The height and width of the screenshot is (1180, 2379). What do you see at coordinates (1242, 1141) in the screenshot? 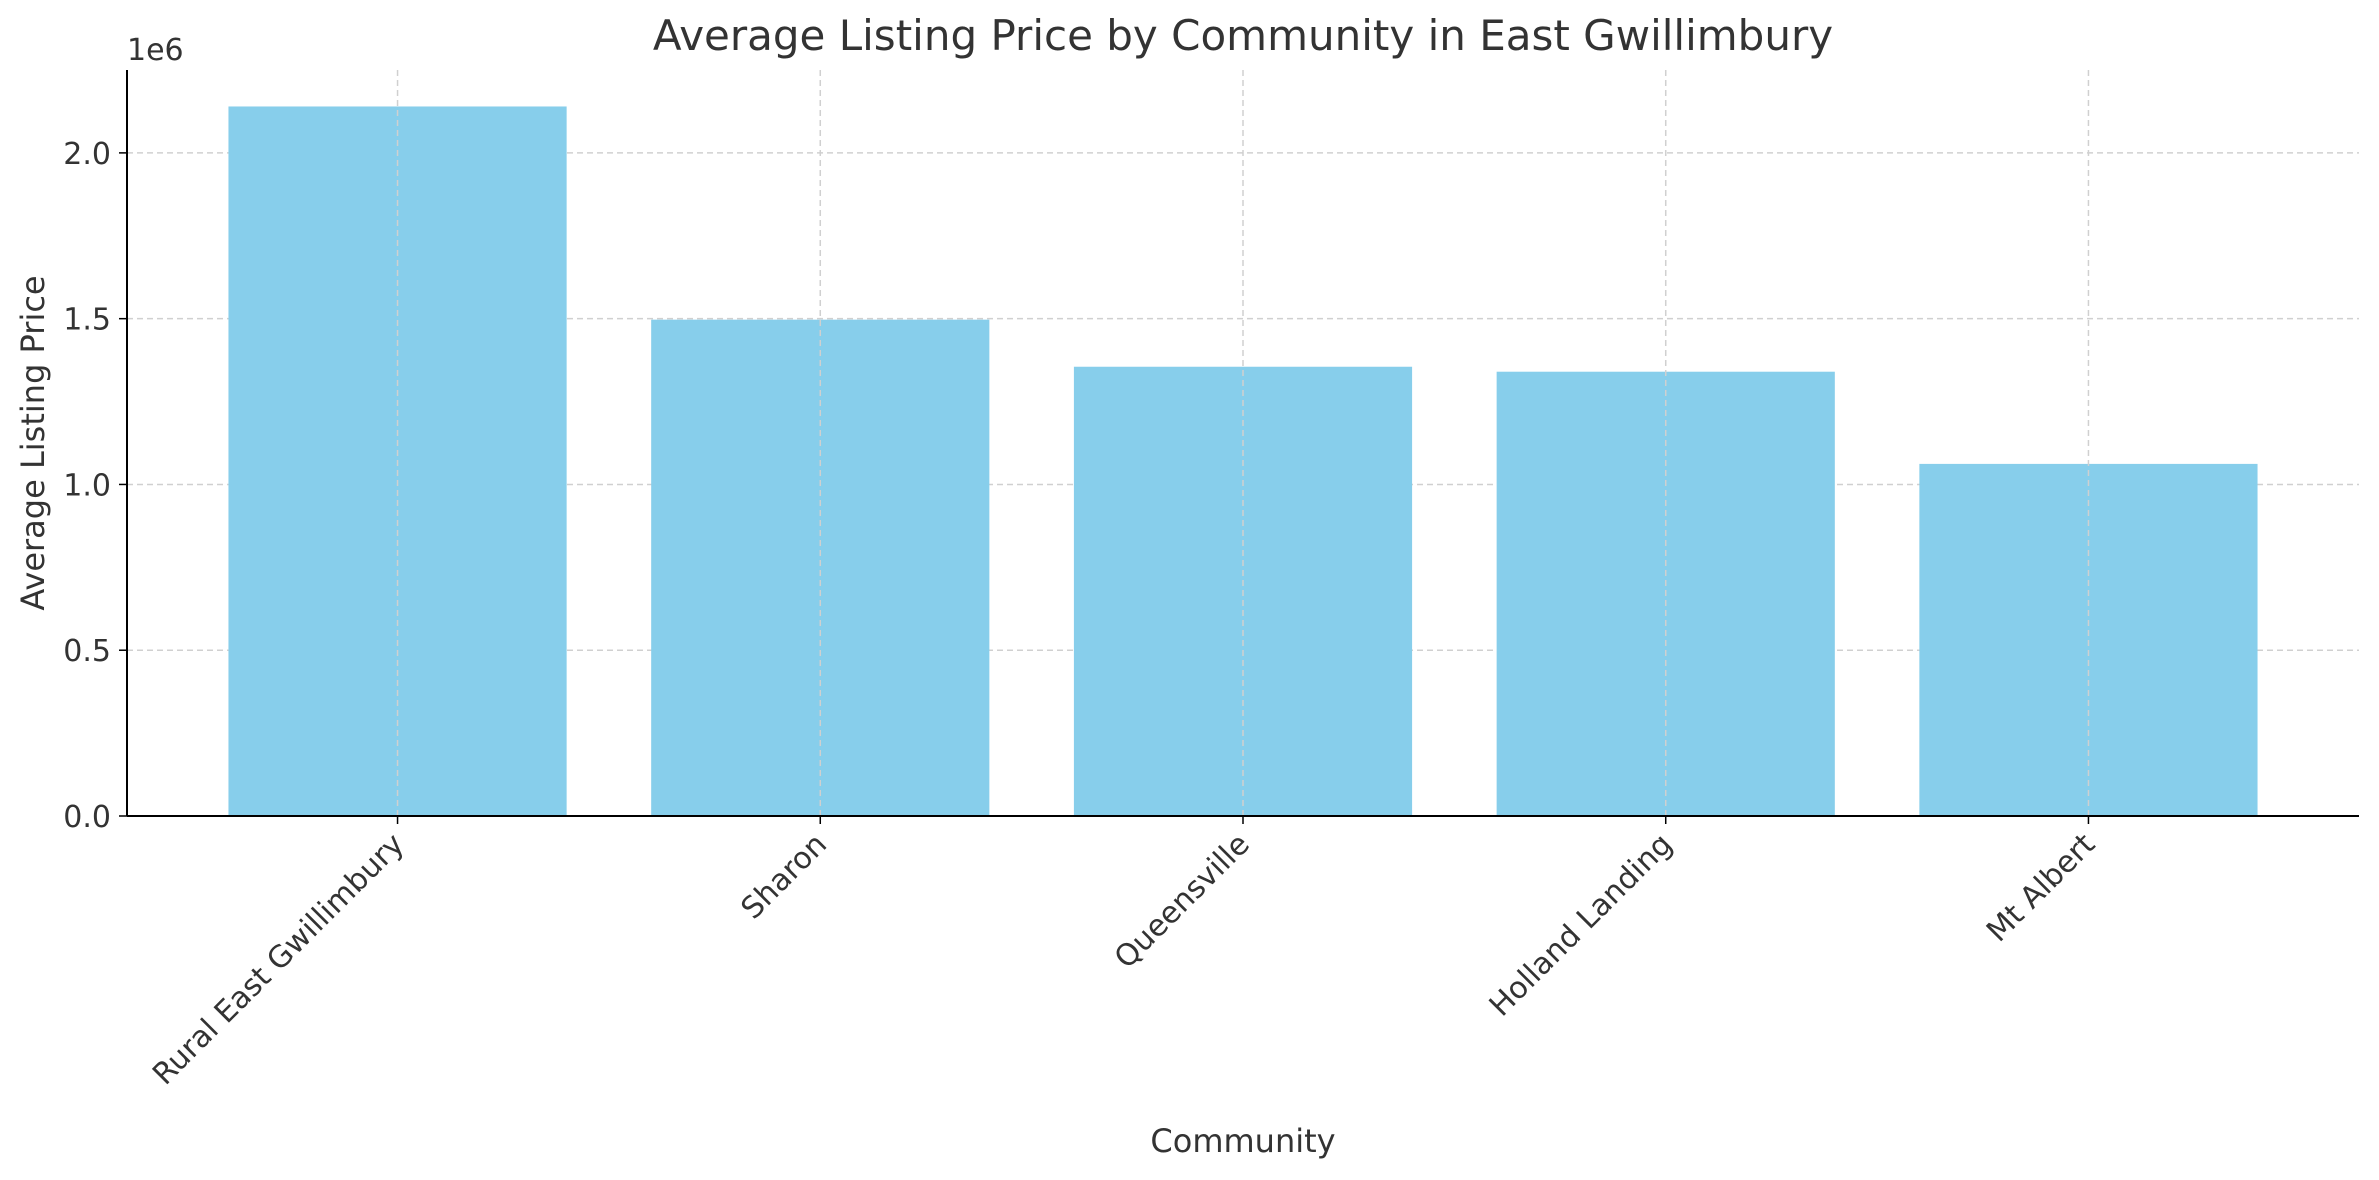
I see `x-axis-label: Community` at bounding box center [1242, 1141].